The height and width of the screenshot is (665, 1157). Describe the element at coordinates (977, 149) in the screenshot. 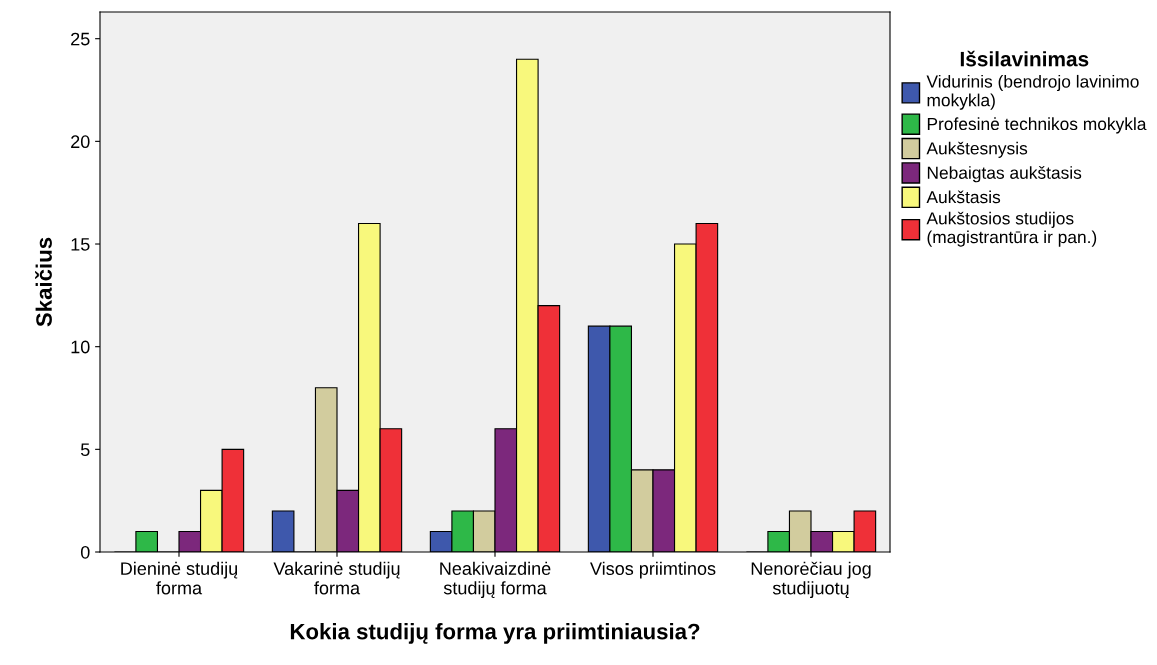

I see `legend-label: Aukštesnysis` at that location.